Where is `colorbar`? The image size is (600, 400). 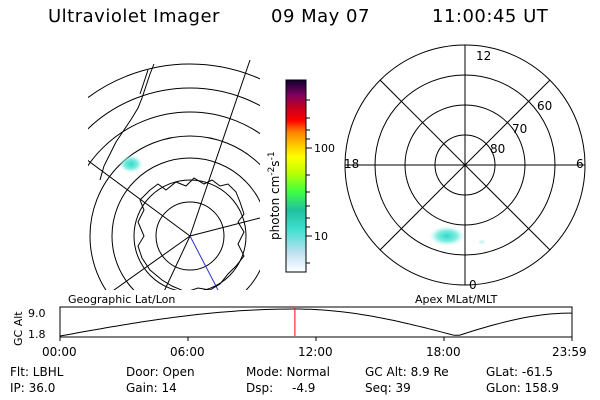
colorbar is located at coordinates (296, 176).